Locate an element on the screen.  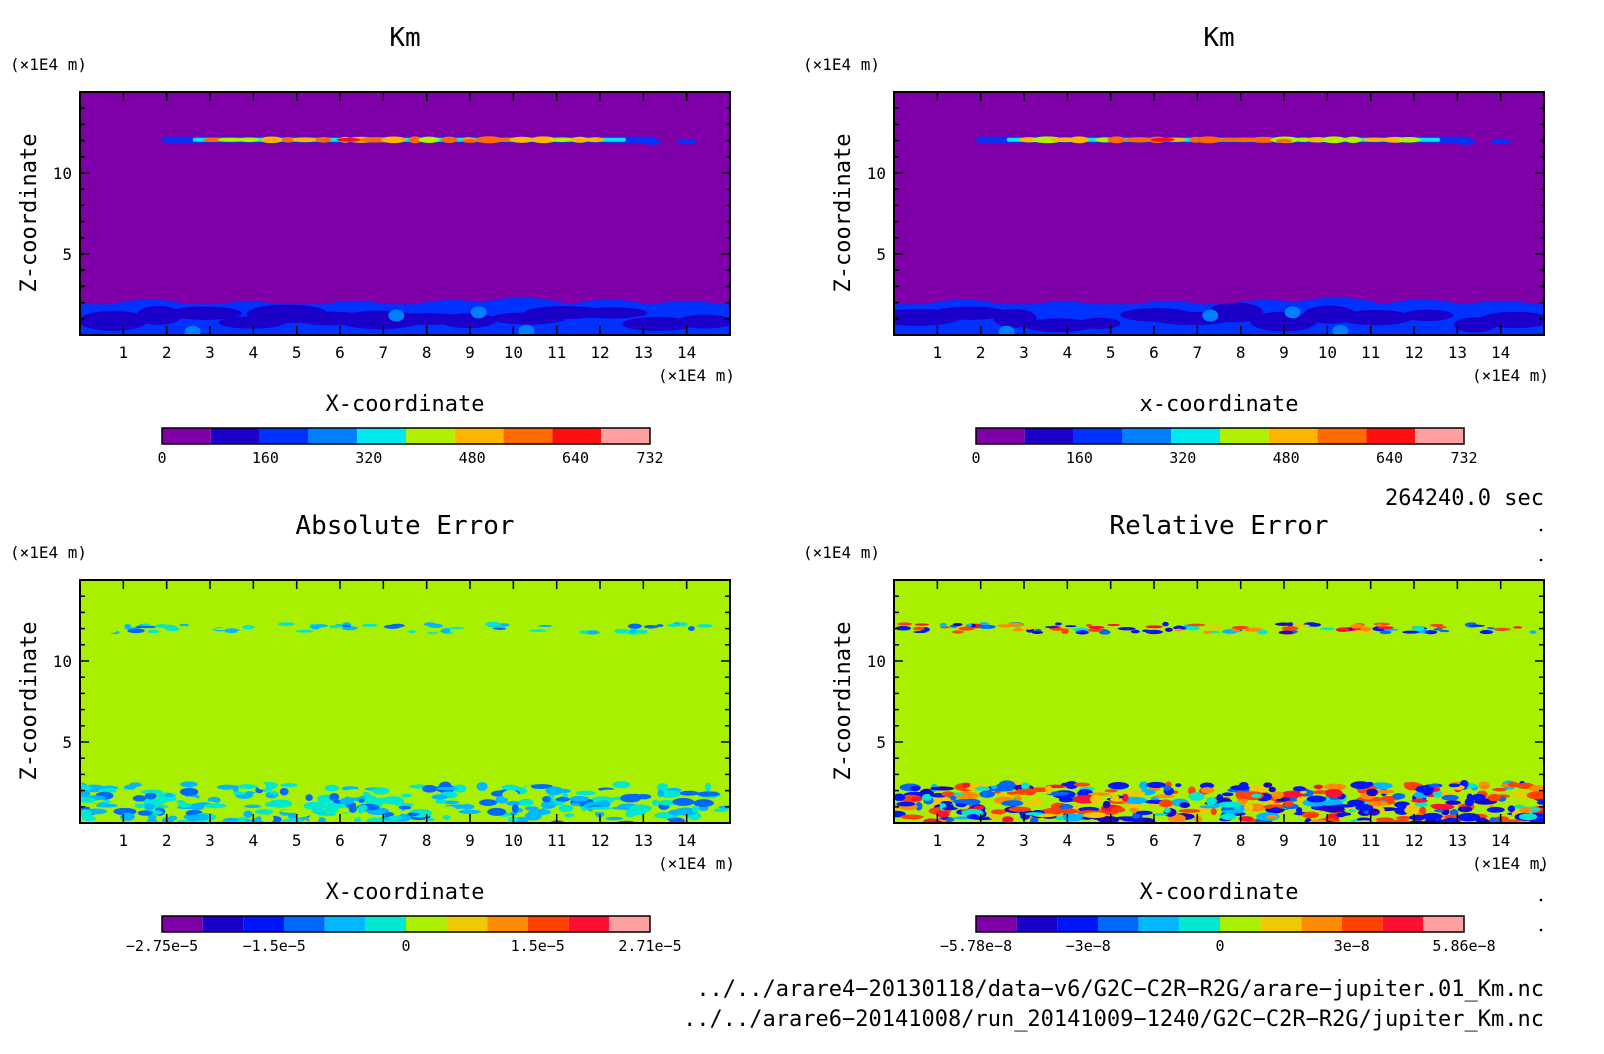
colorbar-tick-label: 5.86e−8 is located at coordinates (1463, 946).